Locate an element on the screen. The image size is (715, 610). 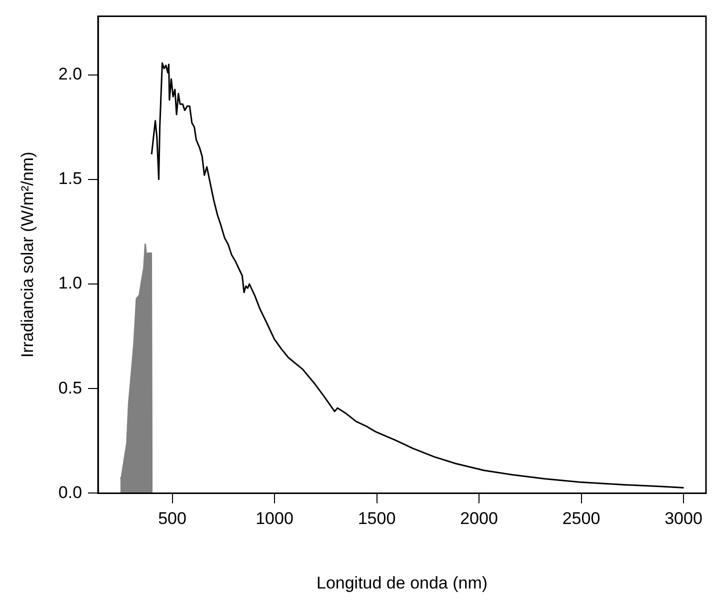
x-tick-label: 3000 is located at coordinates (683, 518).